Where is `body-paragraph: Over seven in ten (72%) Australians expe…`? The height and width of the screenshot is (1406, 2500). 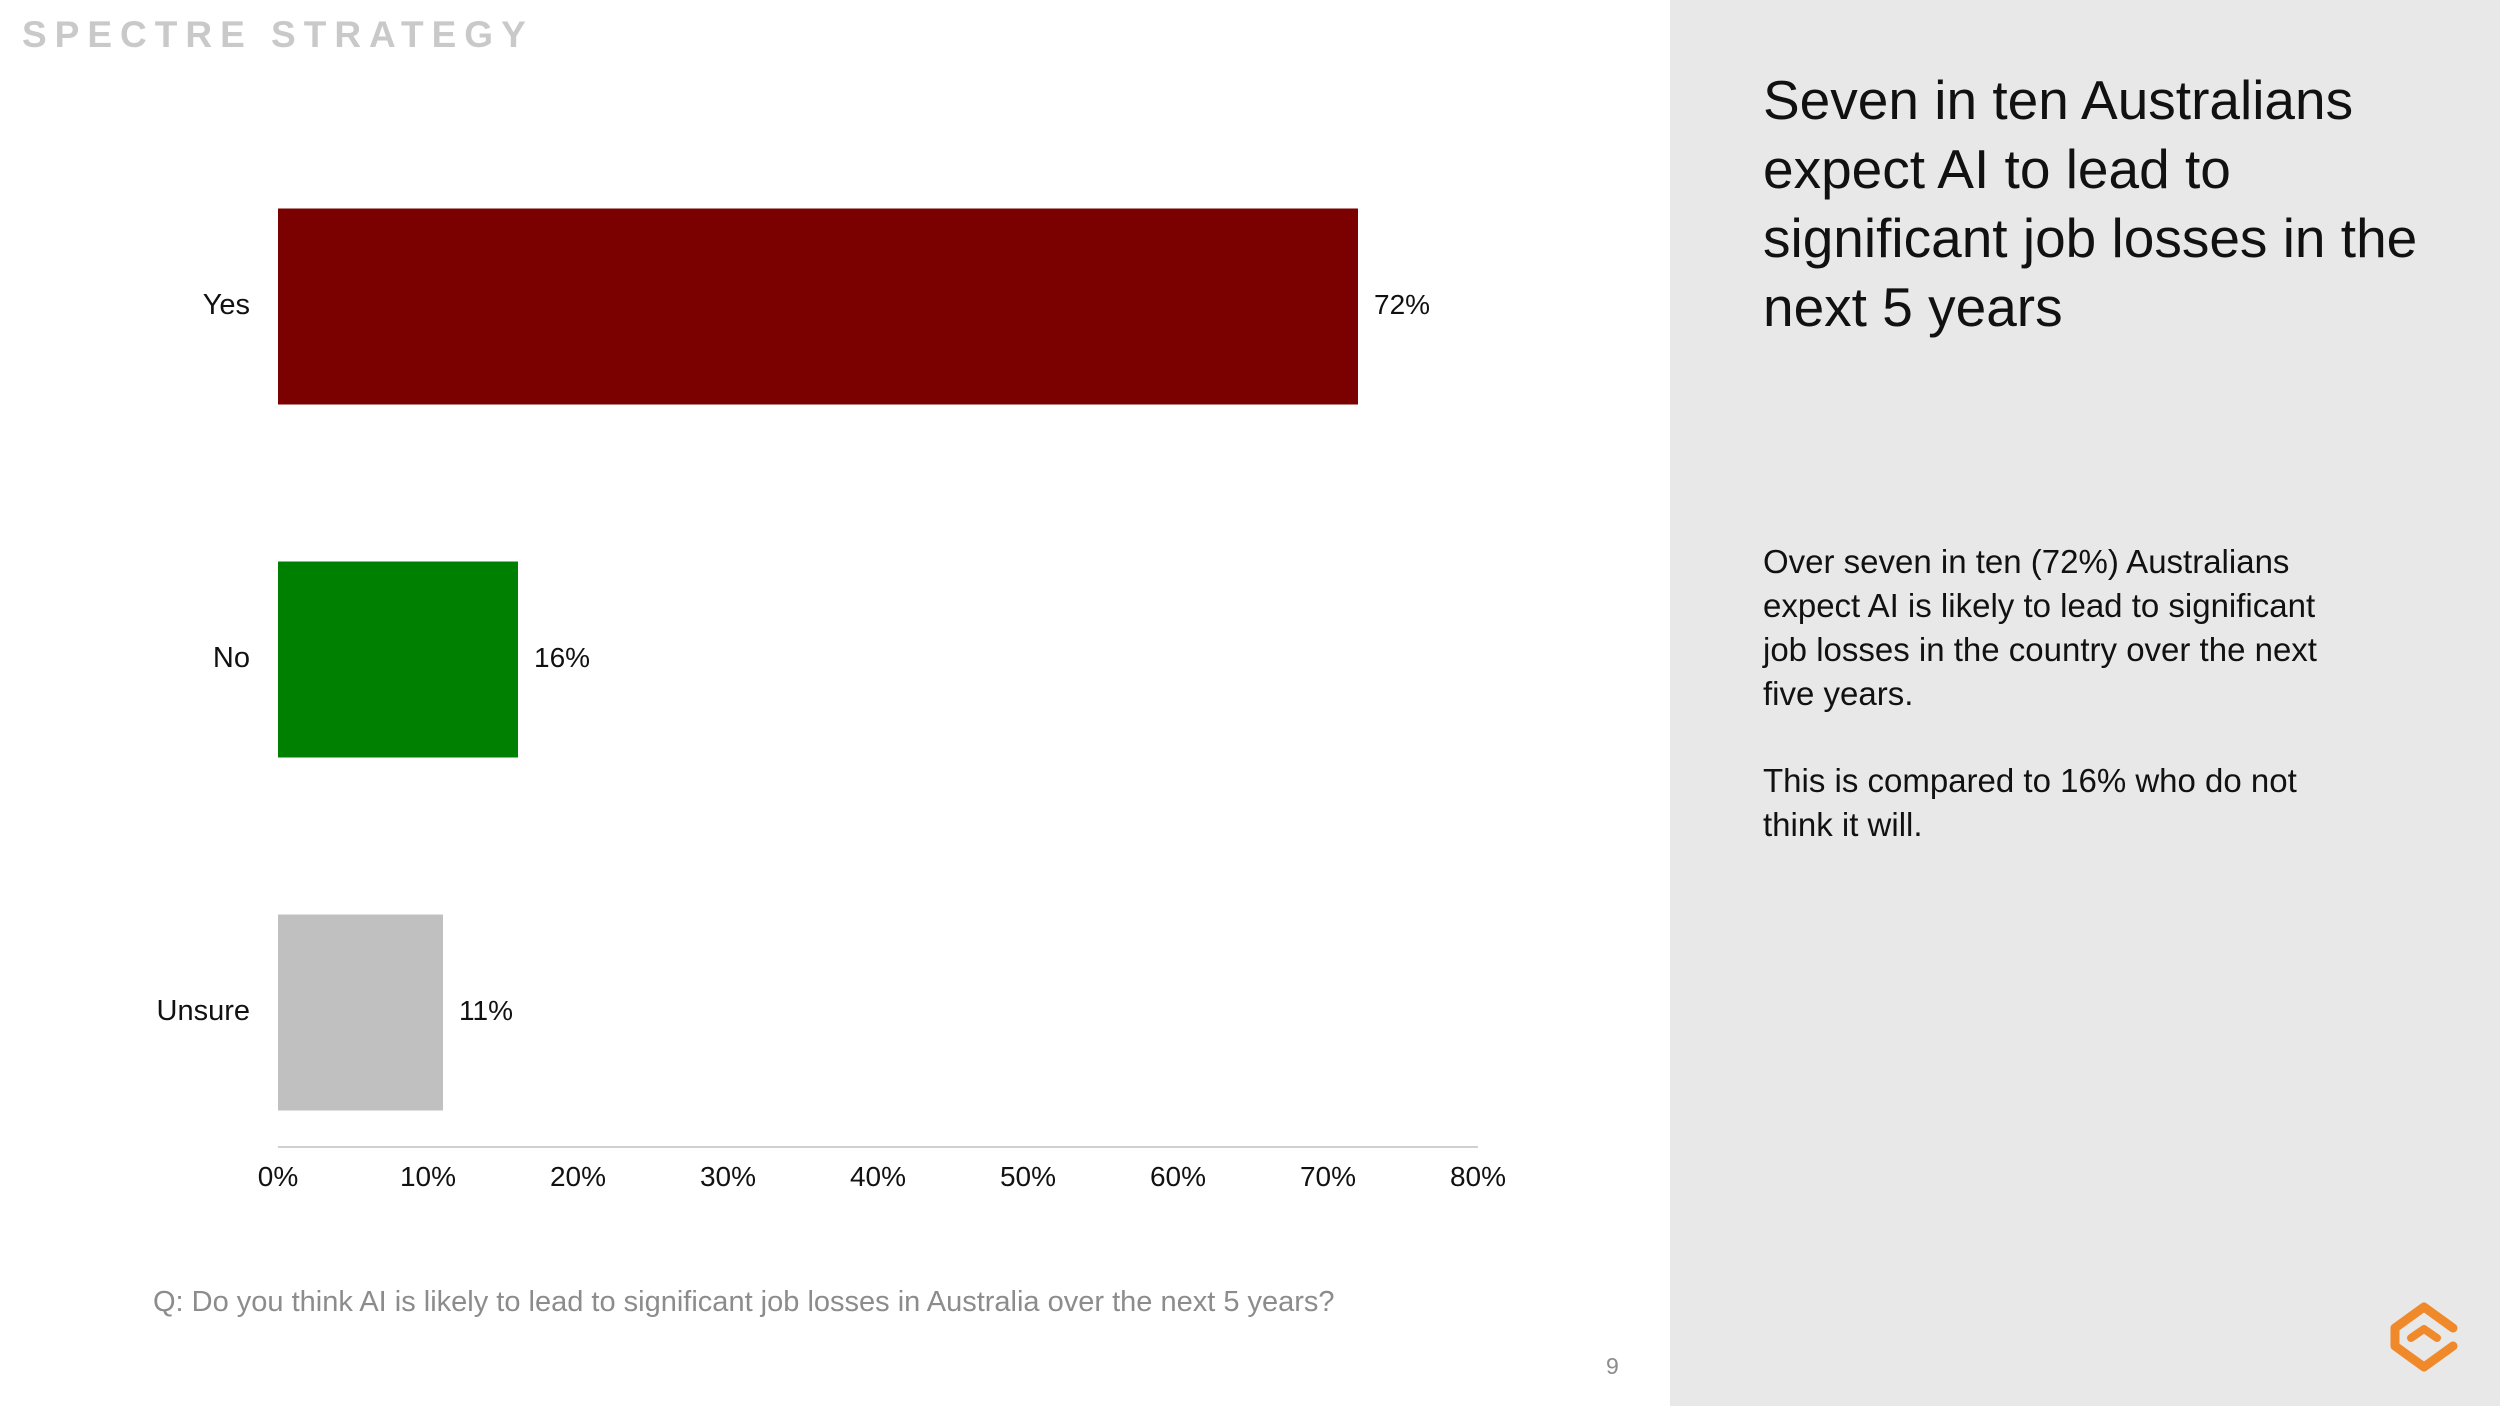 body-paragraph: Over seven in ten (72%) Australians expe… is located at coordinates (2040, 627).